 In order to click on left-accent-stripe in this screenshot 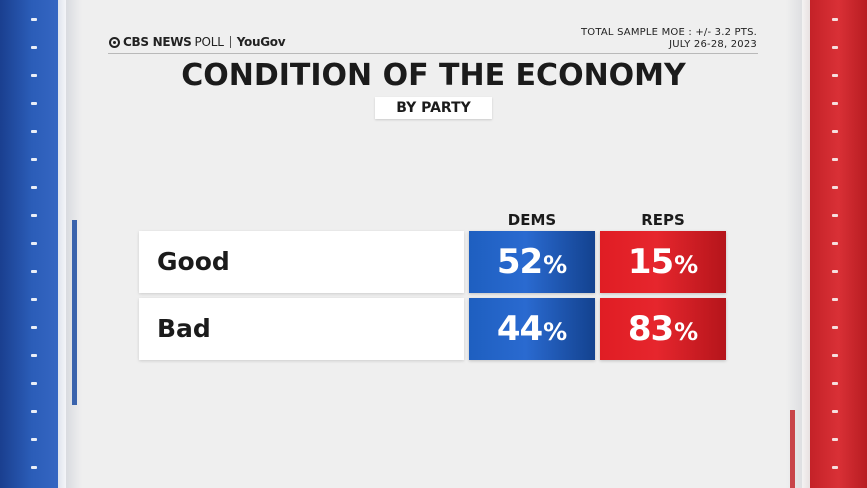, I will do `click(74, 312)`.